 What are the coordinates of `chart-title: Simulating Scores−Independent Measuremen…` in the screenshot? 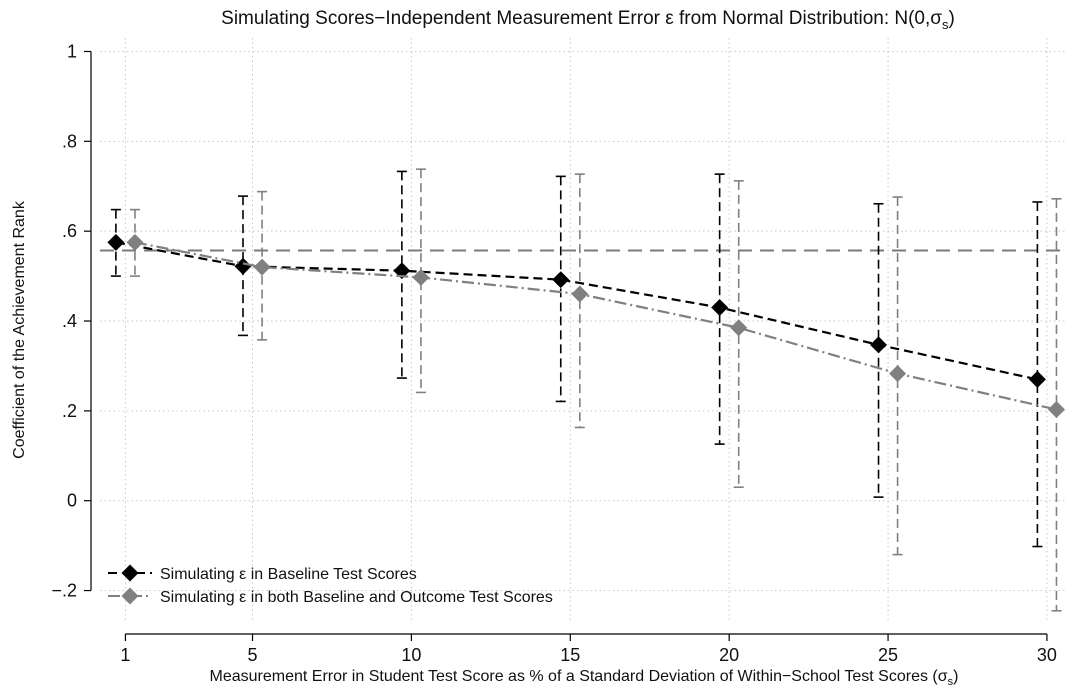 It's located at (588, 20).